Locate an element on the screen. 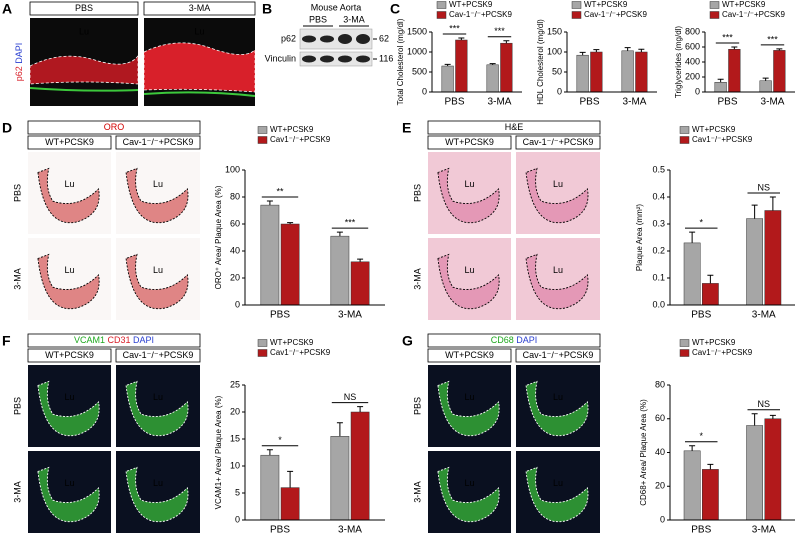 Image resolution: width=800 pixels, height=553 pixels. blot-band is located at coordinates (363, 39).